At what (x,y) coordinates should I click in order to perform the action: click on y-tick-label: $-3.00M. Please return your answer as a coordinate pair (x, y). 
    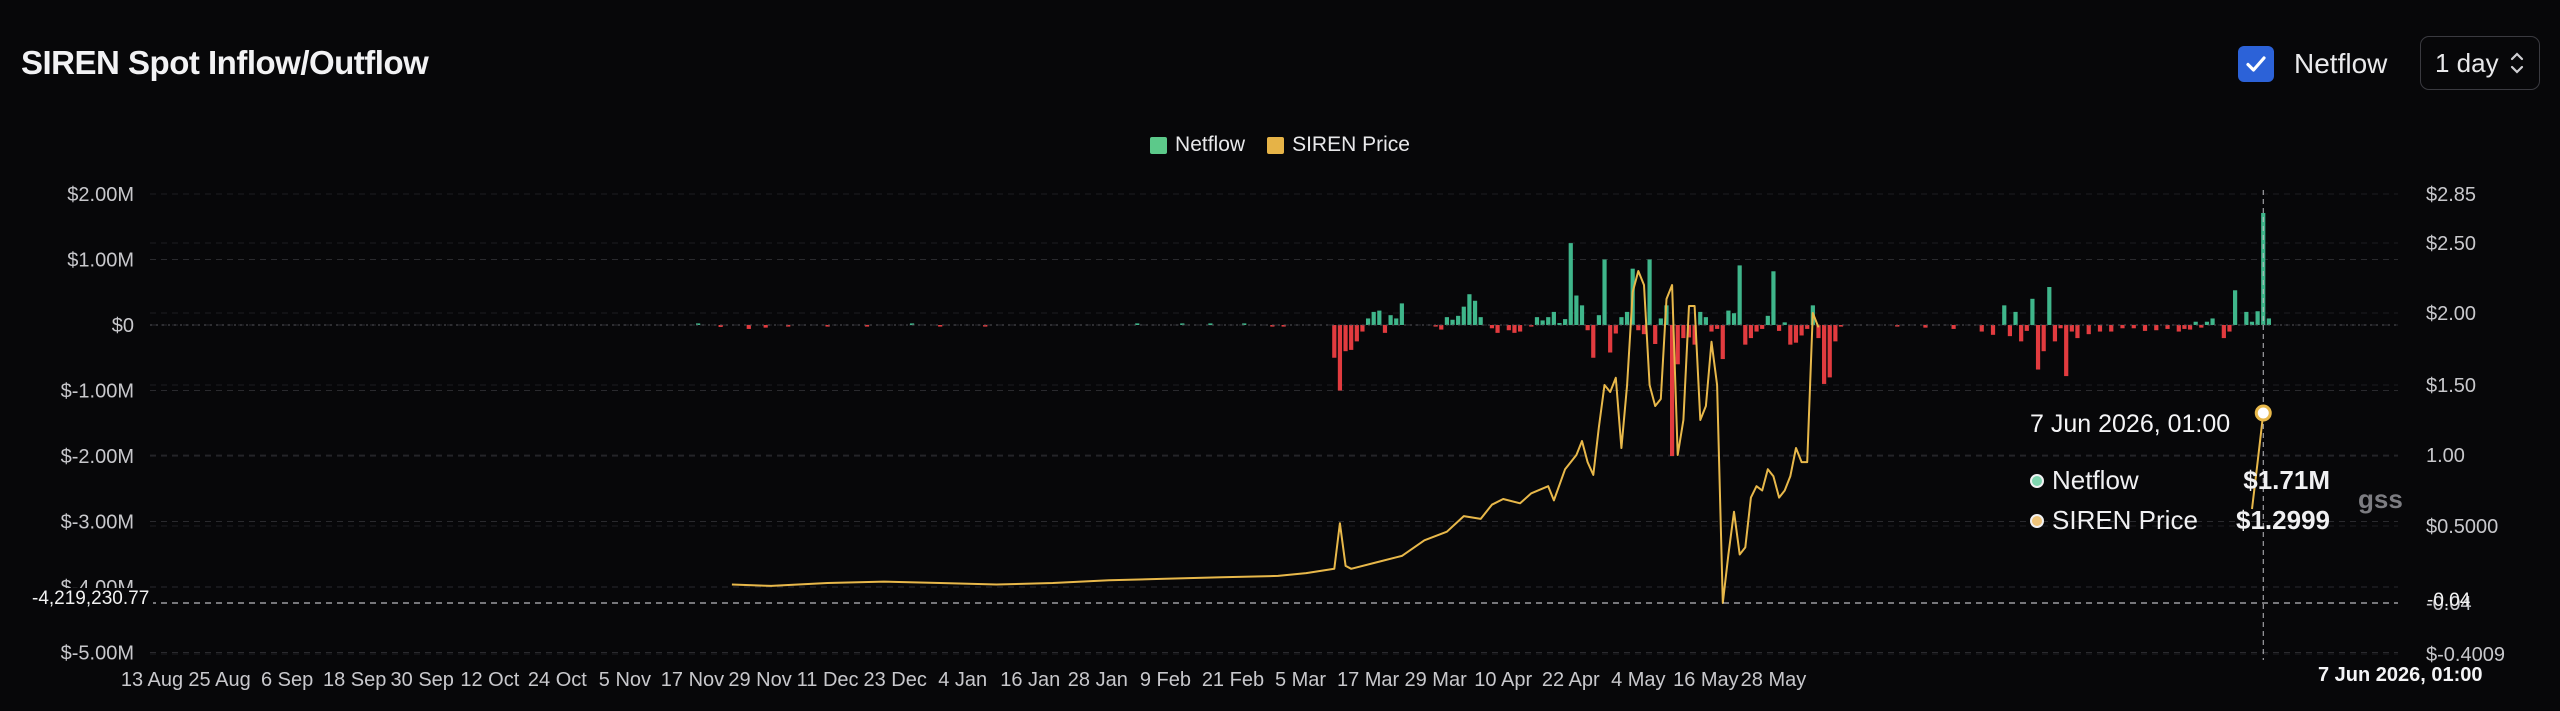
    Looking at the image, I should click on (97, 523).